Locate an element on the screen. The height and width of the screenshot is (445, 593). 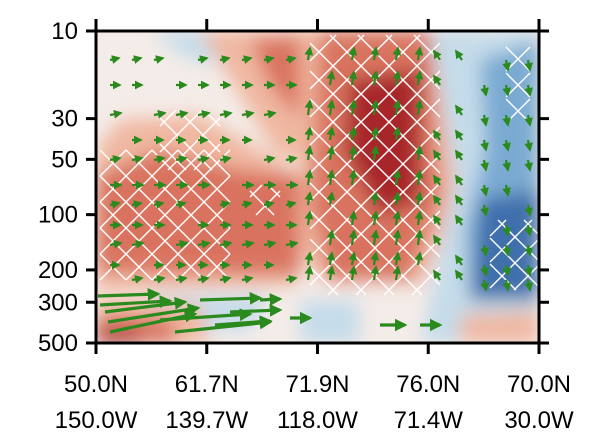
x-tick-label-lat: 76.0N is located at coordinates (428, 384).